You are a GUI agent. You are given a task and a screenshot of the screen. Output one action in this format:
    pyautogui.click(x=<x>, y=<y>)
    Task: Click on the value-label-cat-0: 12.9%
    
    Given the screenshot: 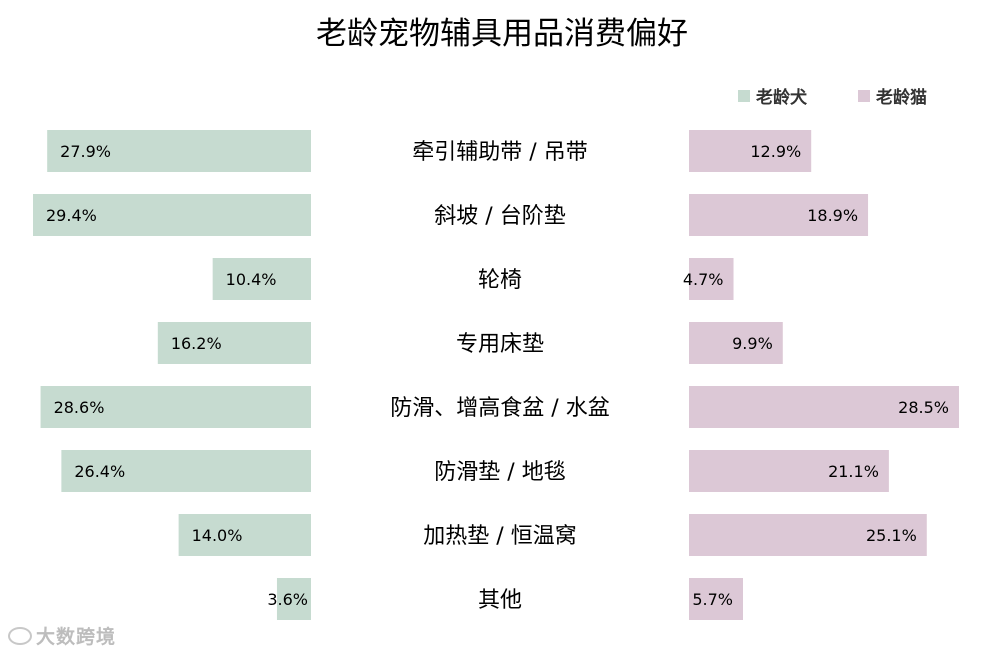 What is the action you would take?
    pyautogui.click(x=775, y=151)
    